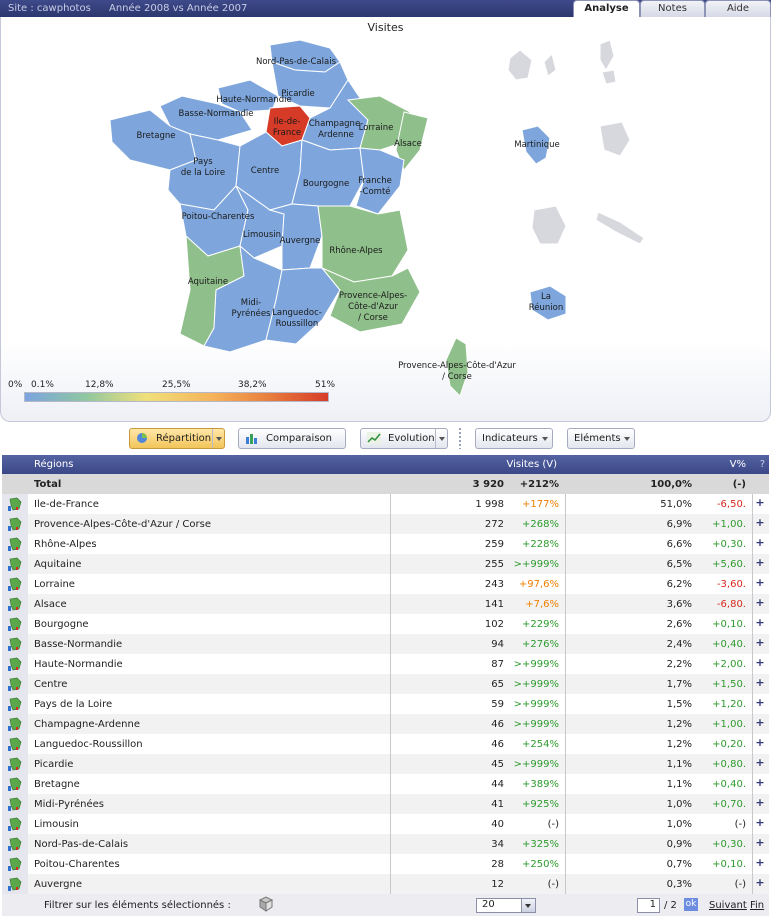 The width and height of the screenshot is (771, 916). Describe the element at coordinates (385, 664) in the screenshot. I see `table-row: Haute-Normandie 87 >+999% 2,2% +2,00. +` at that location.